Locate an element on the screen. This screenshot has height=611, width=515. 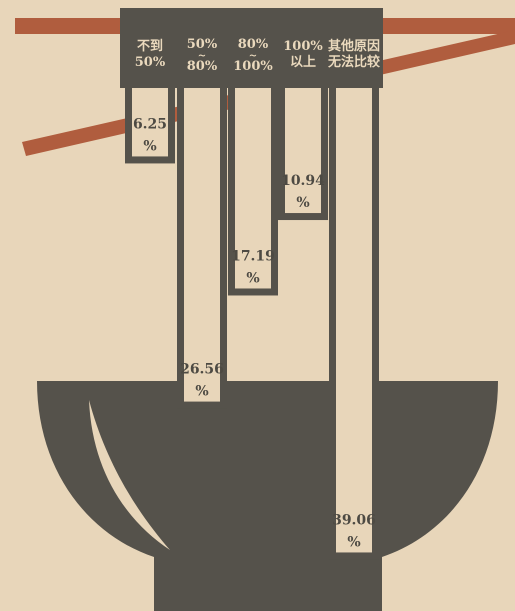
category-label: 其他原因 is located at coordinates (354, 46).